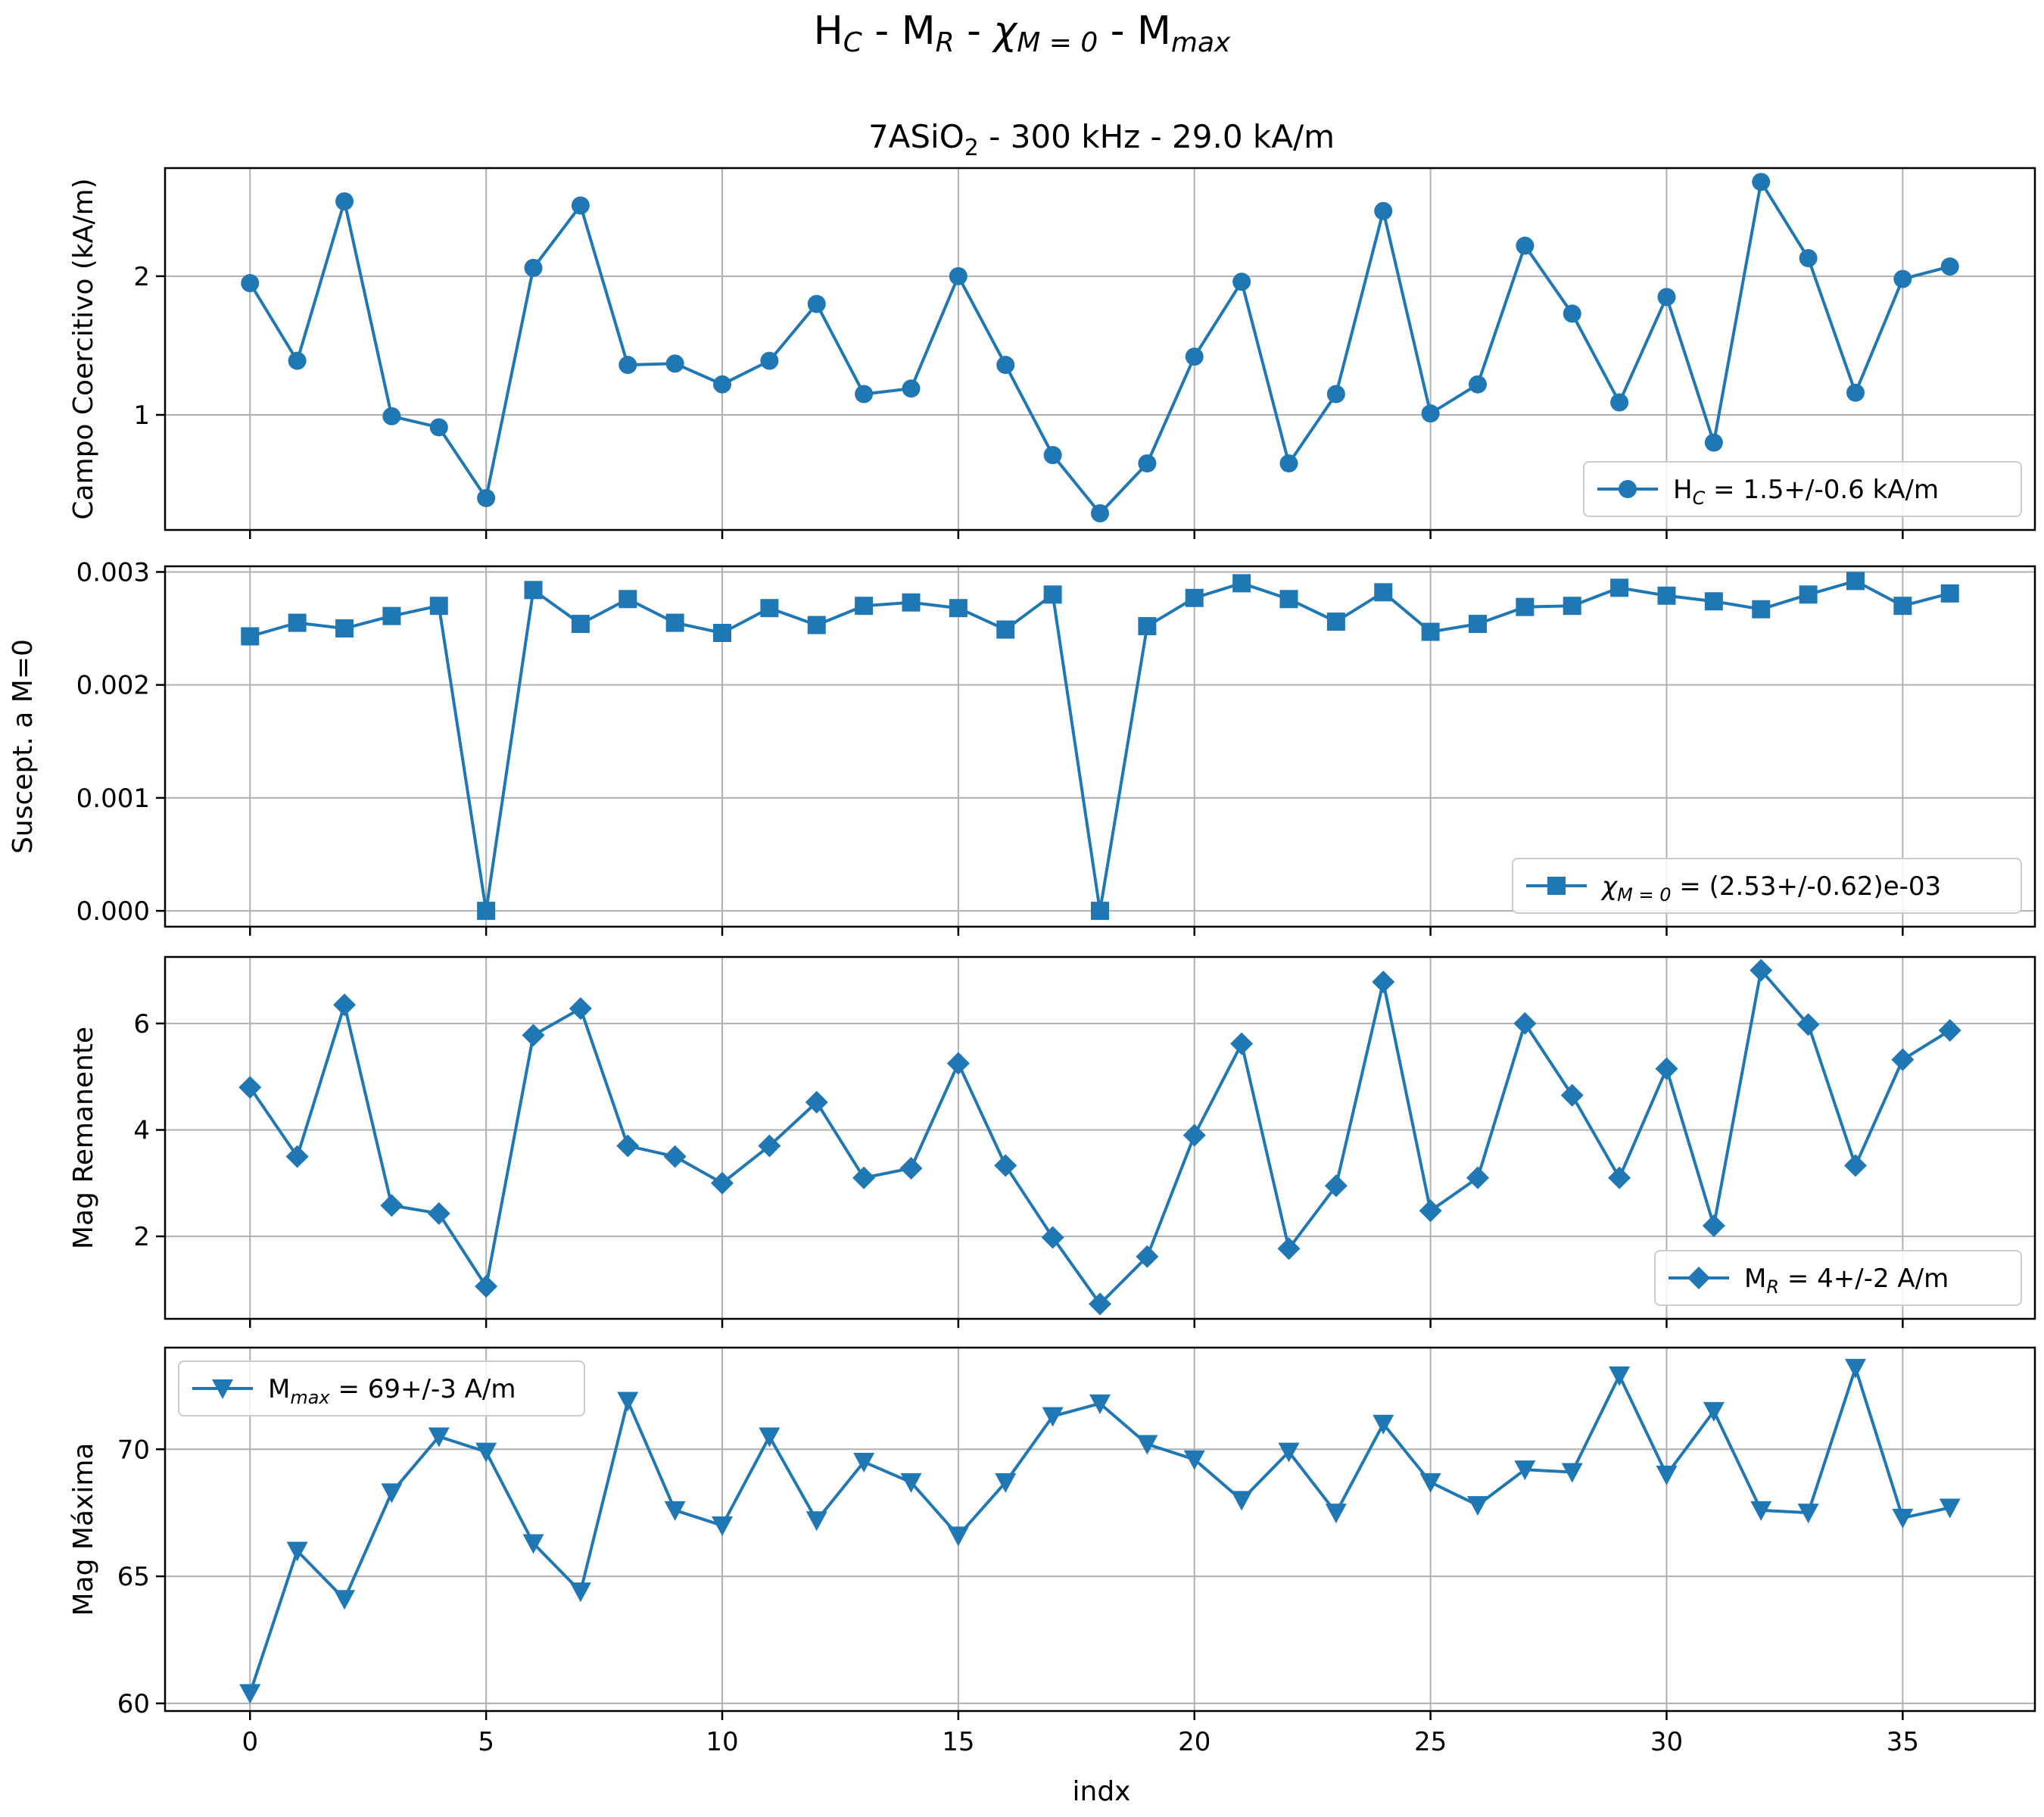  Describe the element at coordinates (141, 415) in the screenshot. I see `y-tick-label: 1` at that location.